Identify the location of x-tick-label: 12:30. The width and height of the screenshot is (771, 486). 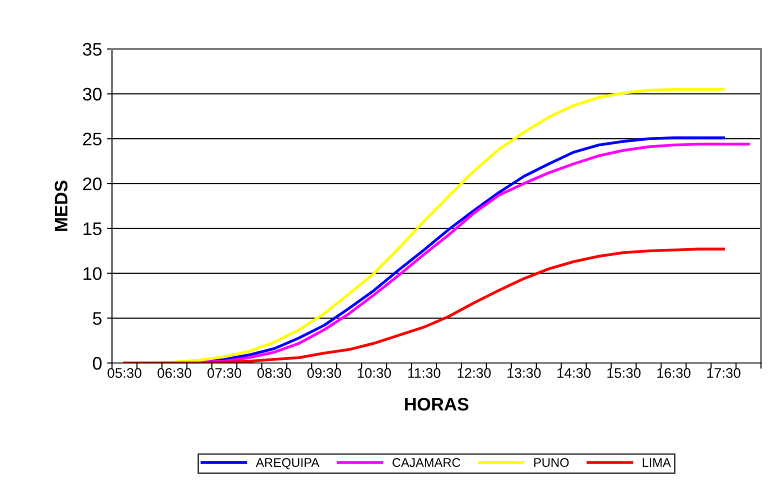
(474, 373).